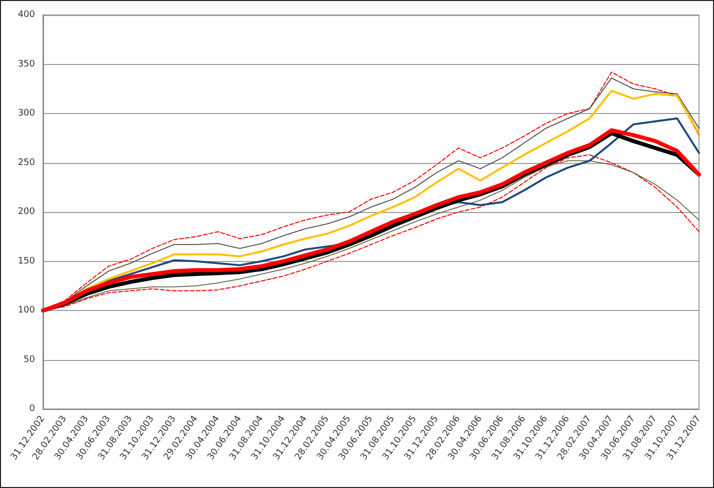 The width and height of the screenshot is (714, 488). Describe the element at coordinates (27, 163) in the screenshot. I see `y-tick-label: 250` at that location.